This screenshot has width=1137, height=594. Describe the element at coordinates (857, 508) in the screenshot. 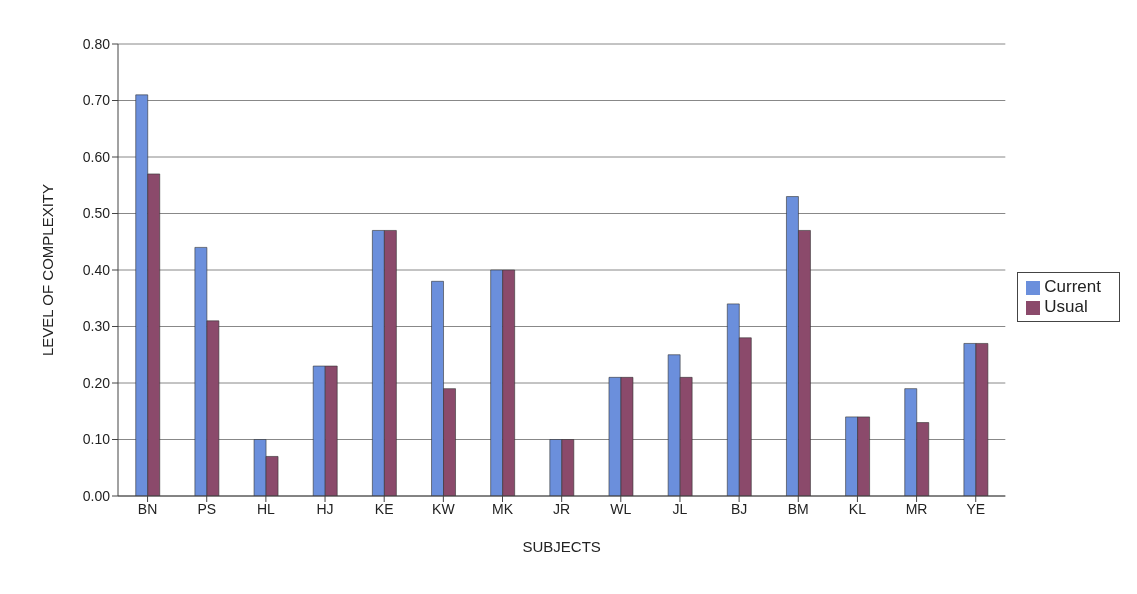

I see `x-tick-label: KL` at that location.